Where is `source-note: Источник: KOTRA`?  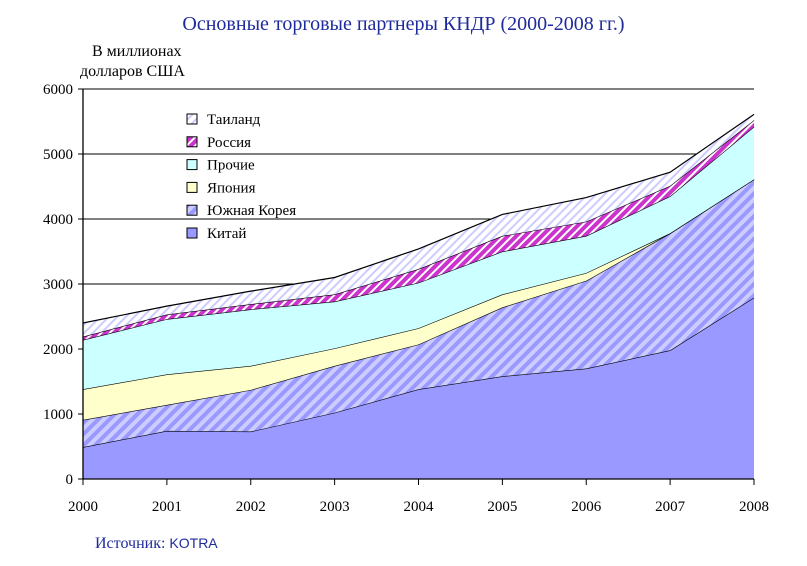 source-note: Источник: KOTRA is located at coordinates (156, 544).